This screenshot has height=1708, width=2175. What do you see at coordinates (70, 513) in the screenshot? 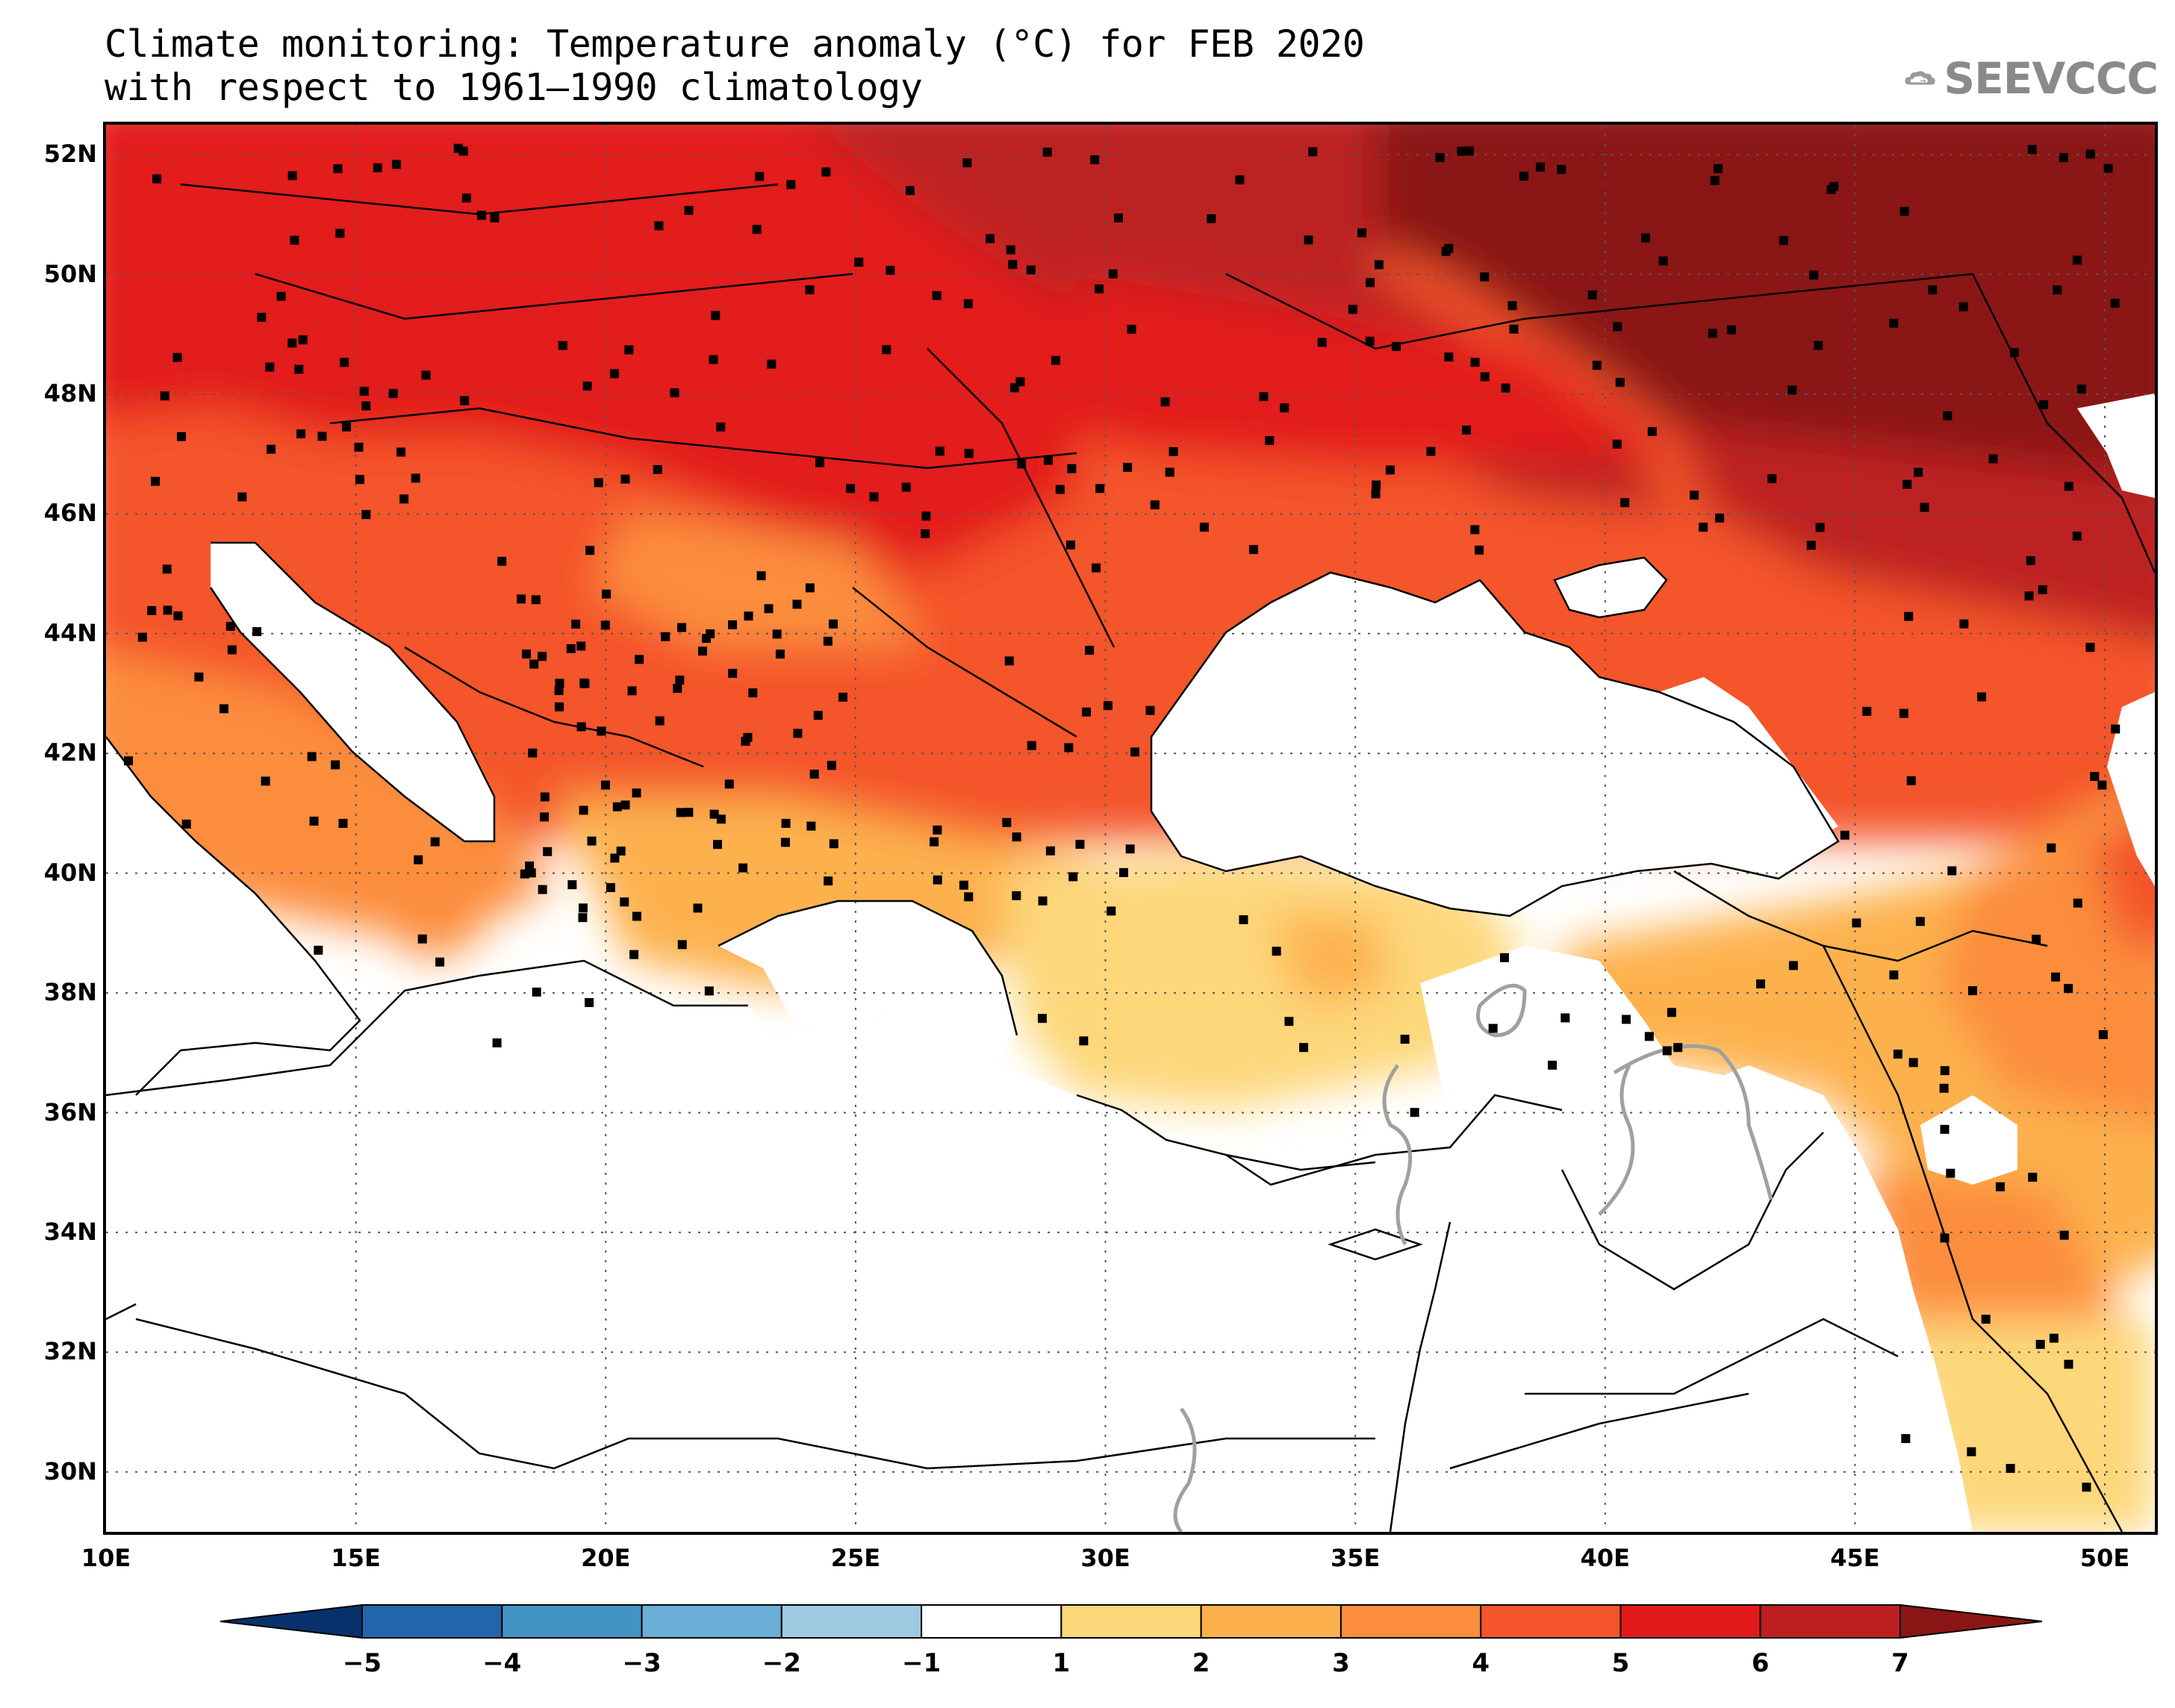
I see `latitude-tick-label: 46N` at bounding box center [70, 513].